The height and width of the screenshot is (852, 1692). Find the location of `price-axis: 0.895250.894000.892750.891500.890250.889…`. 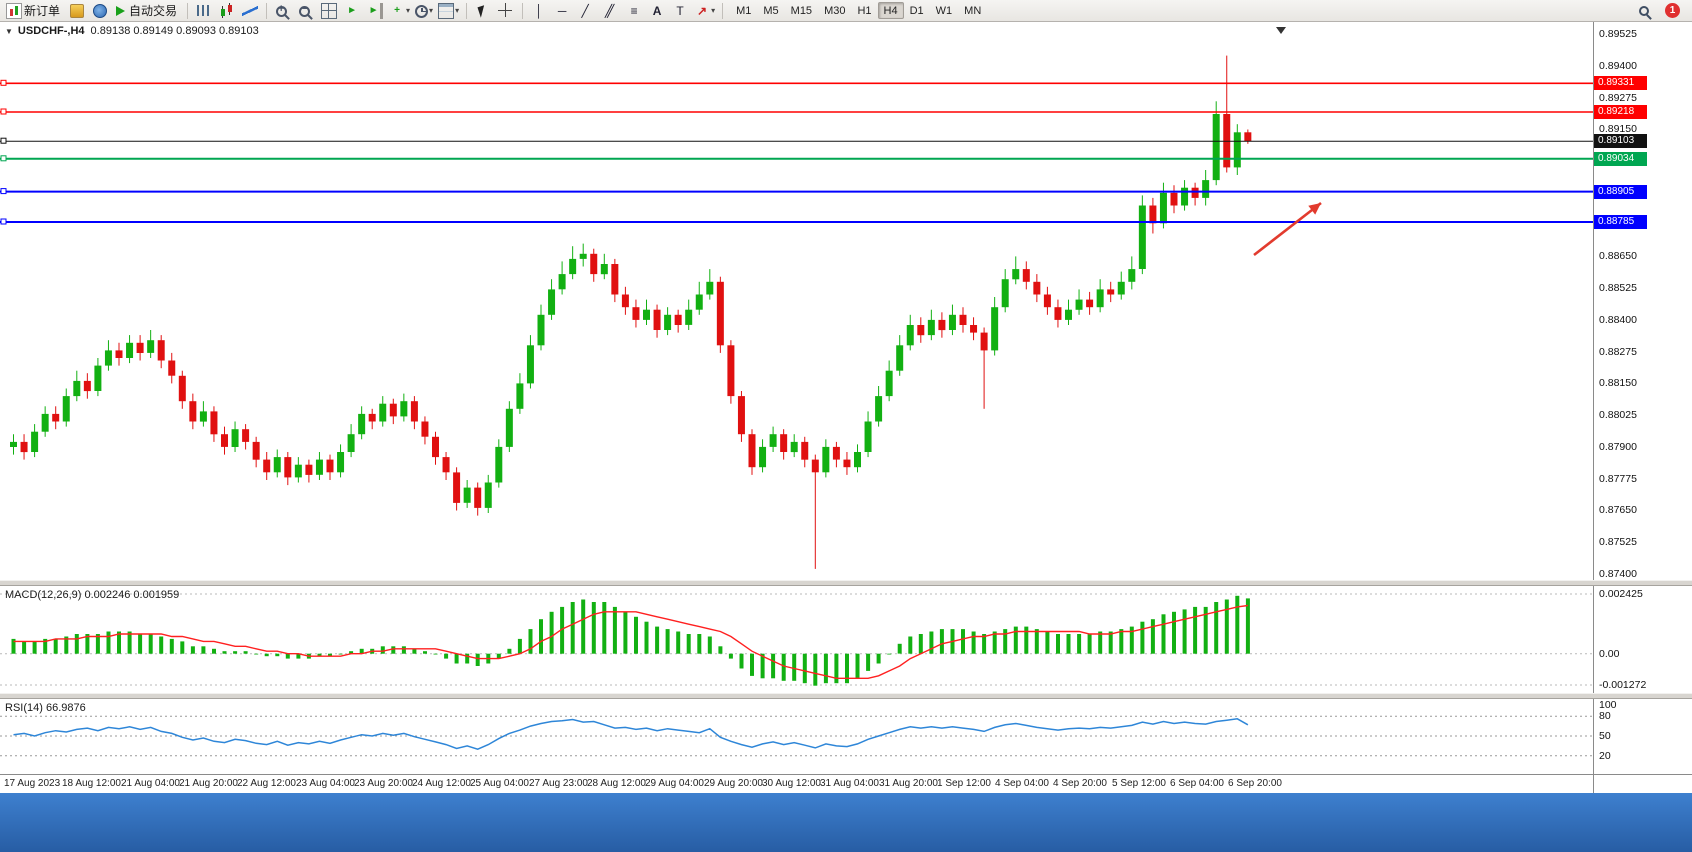

price-axis: 0.895250.894000.892750.891500.890250.889… is located at coordinates (1642, 301).